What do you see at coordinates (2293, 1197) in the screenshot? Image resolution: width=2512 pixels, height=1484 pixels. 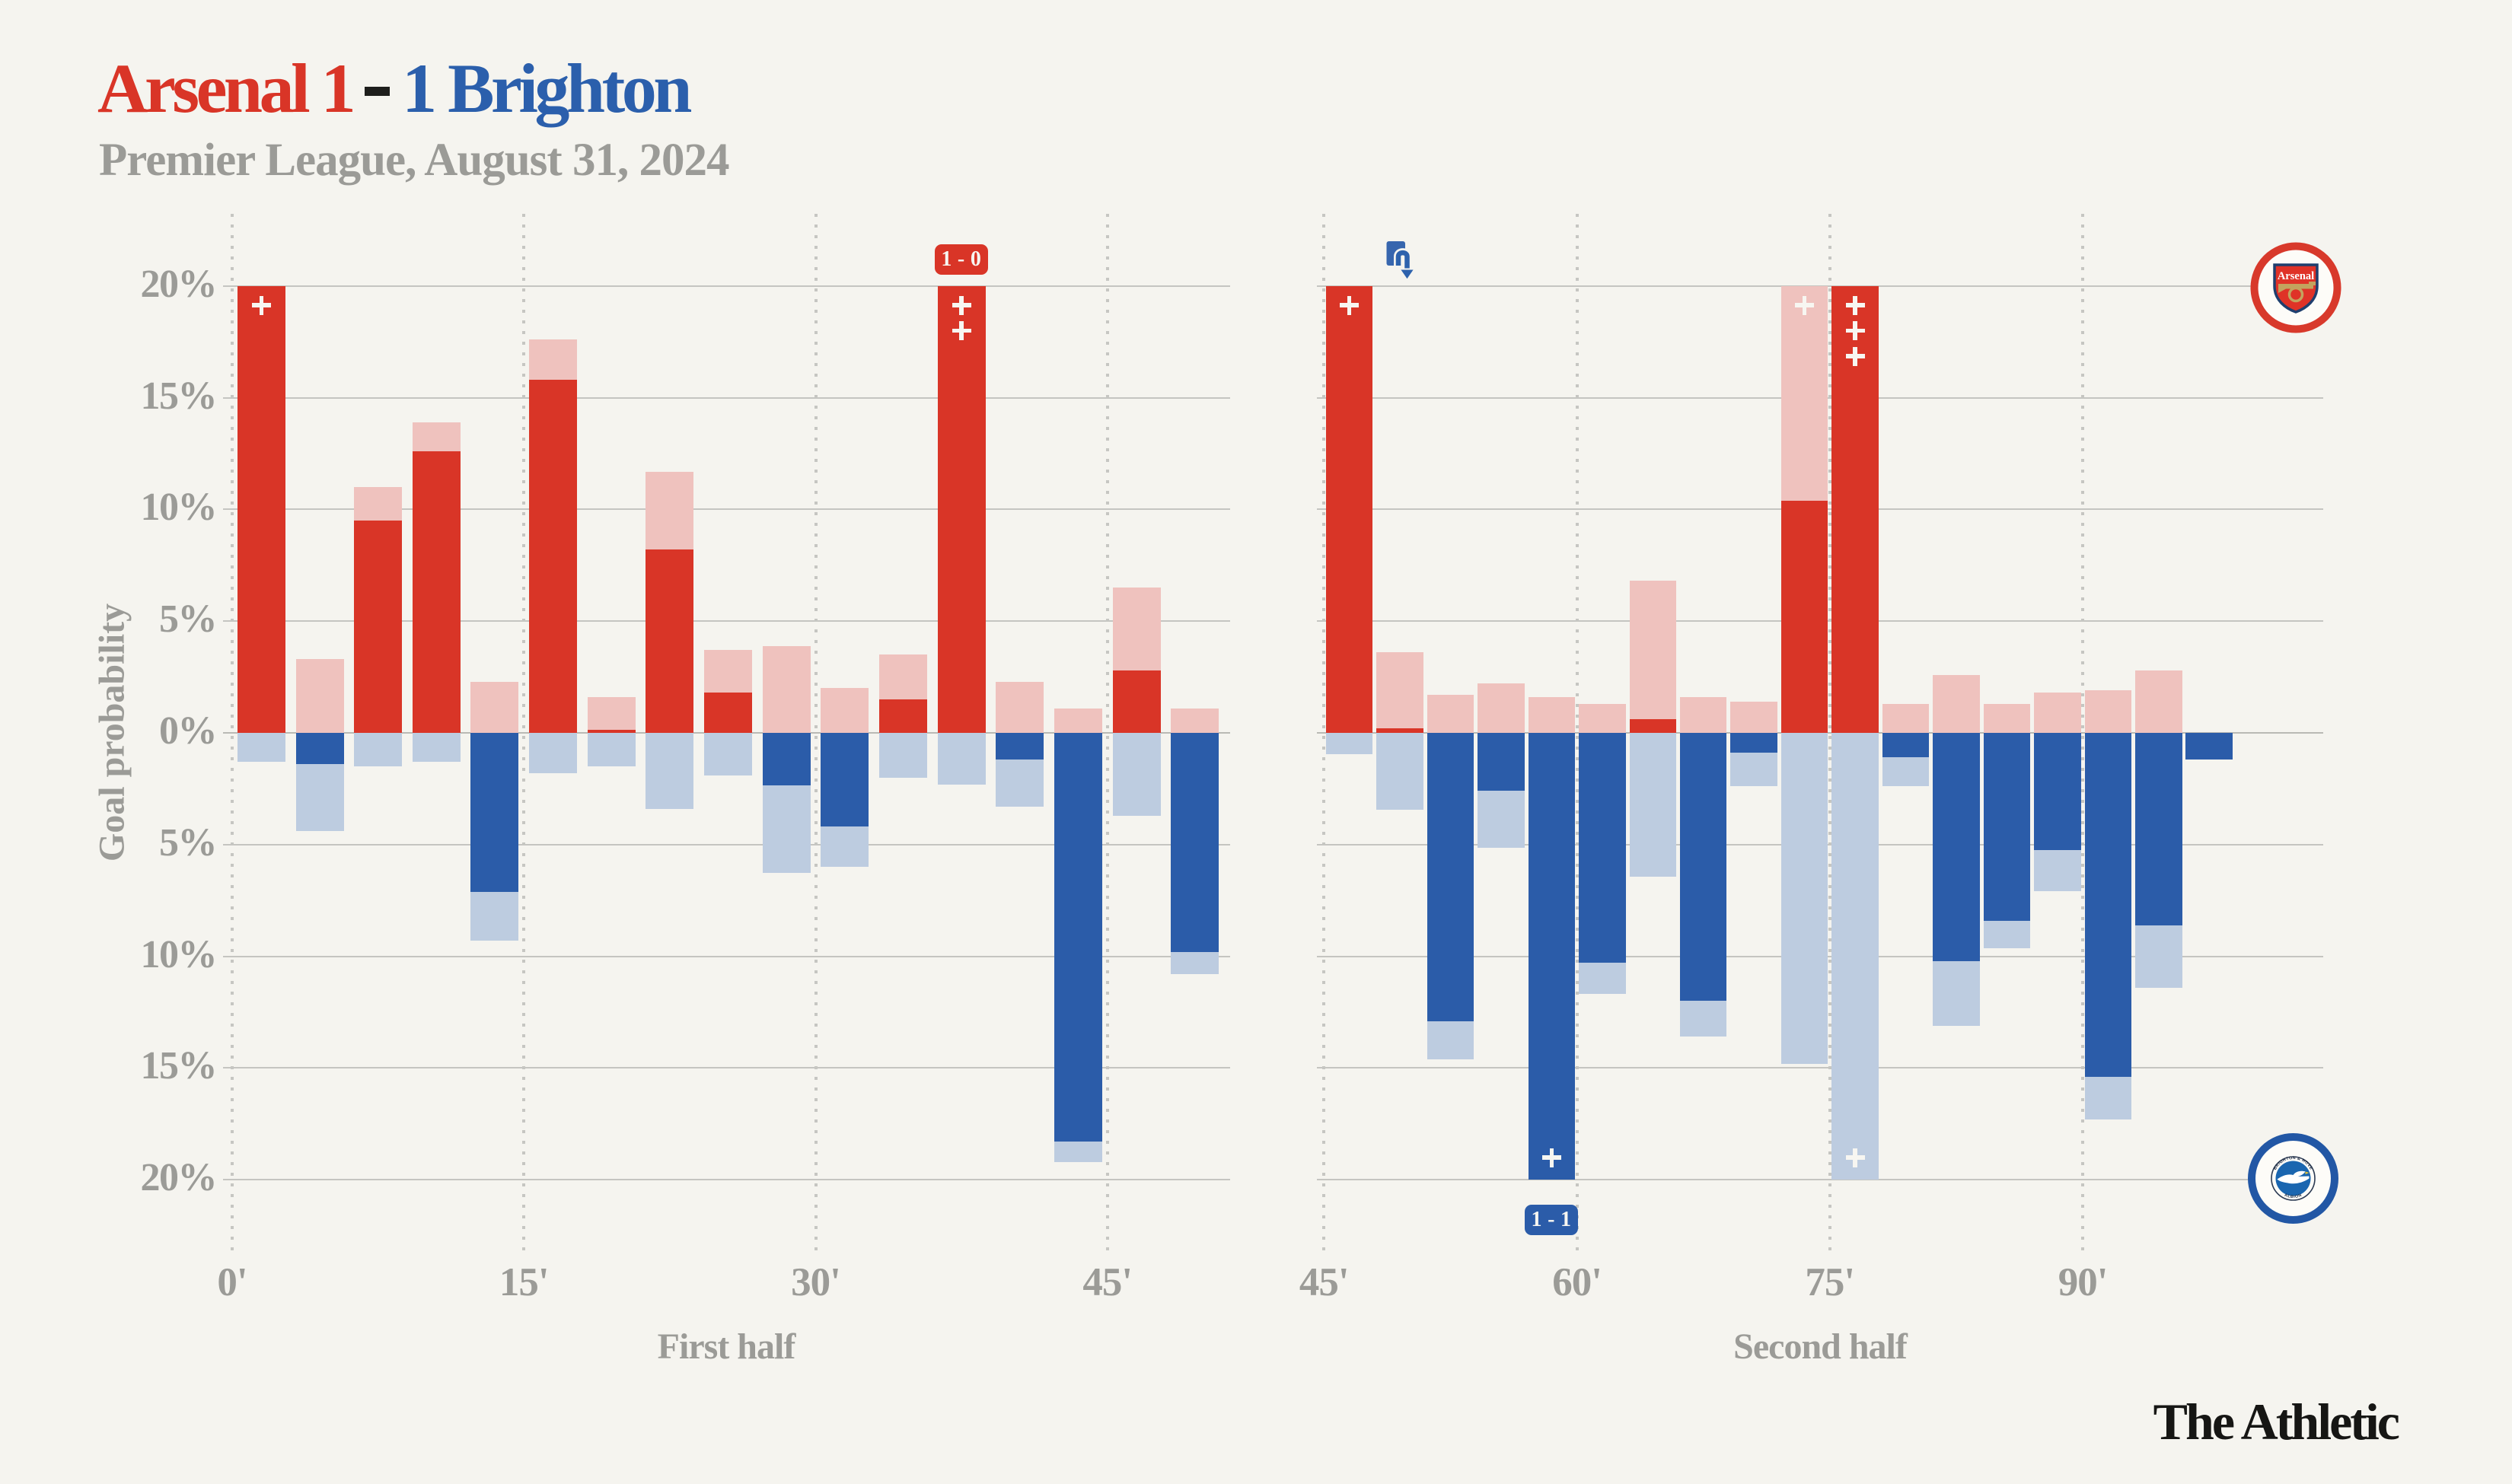 I see `svg-text: ALBION` at bounding box center [2293, 1197].